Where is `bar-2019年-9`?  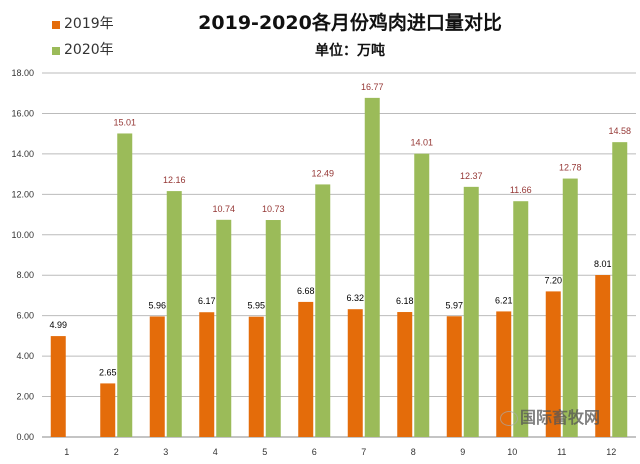
bar-2019年-9 is located at coordinates (454, 376).